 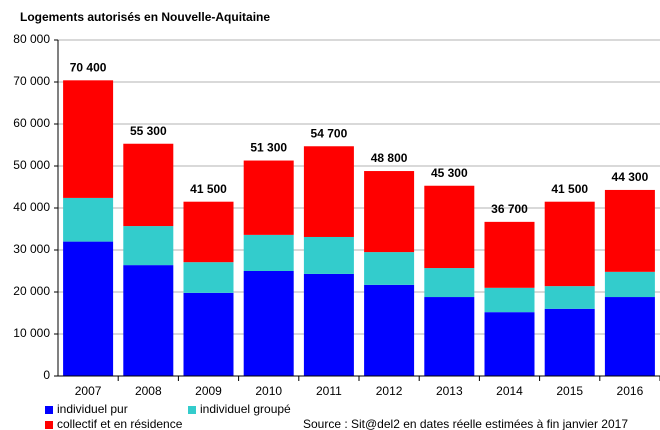 What do you see at coordinates (509, 209) in the screenshot?
I see `total-label: 36 700` at bounding box center [509, 209].